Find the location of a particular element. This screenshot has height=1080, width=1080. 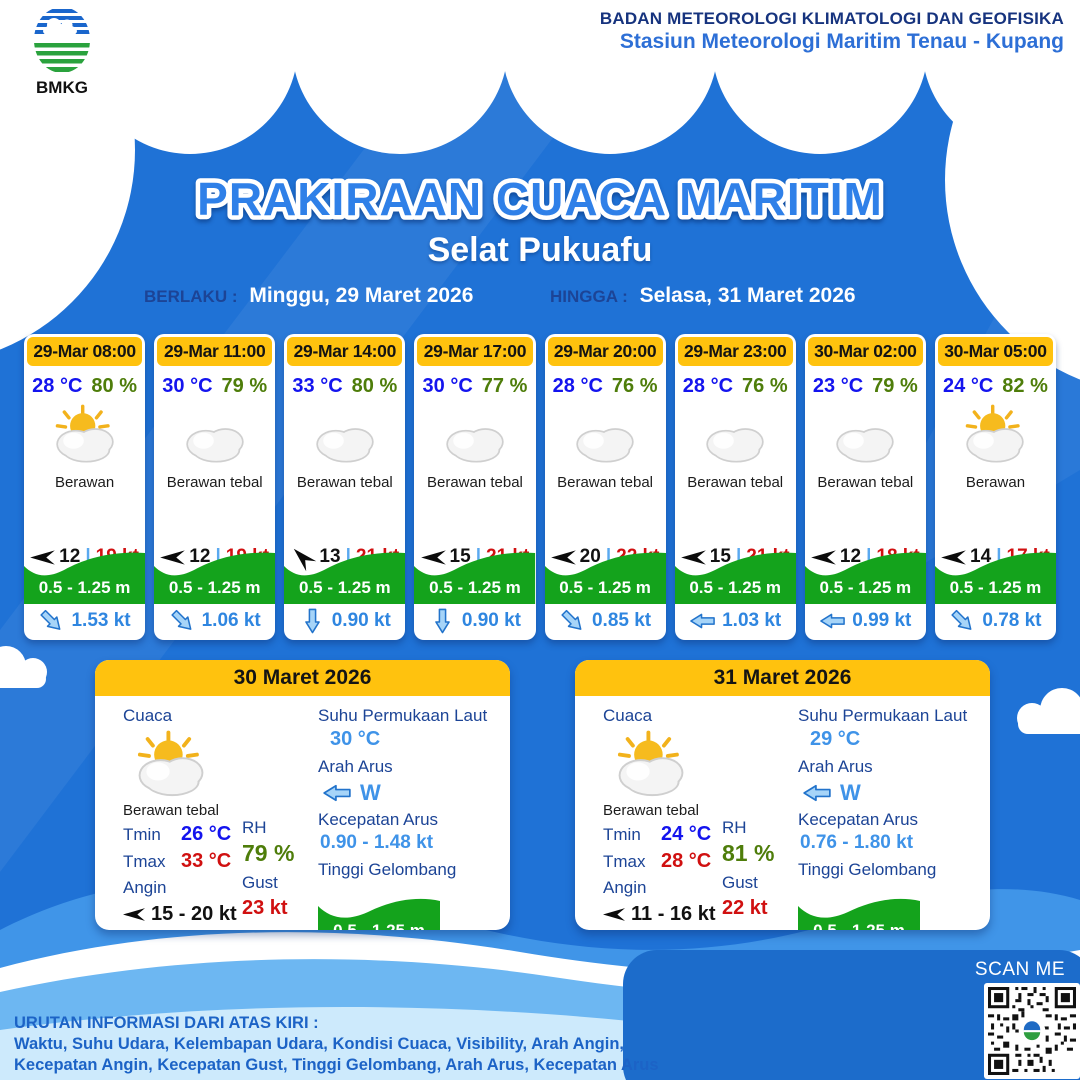

tmin-row: Tmin 26 °C is located at coordinates (188, 834).